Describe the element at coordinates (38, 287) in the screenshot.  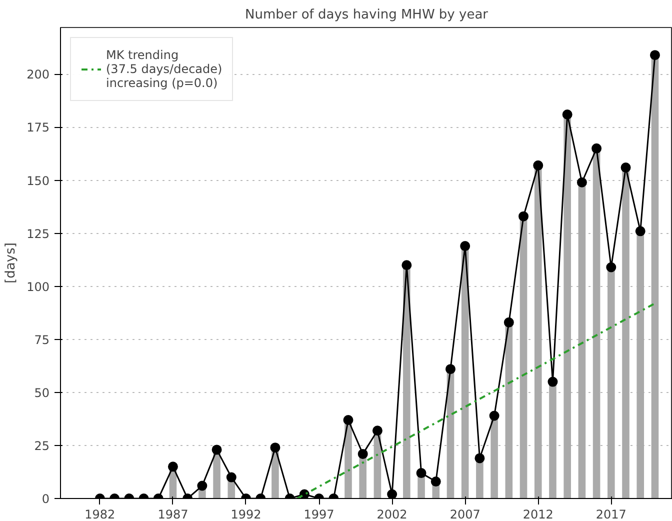
I see `y-tick-label: 100` at that location.